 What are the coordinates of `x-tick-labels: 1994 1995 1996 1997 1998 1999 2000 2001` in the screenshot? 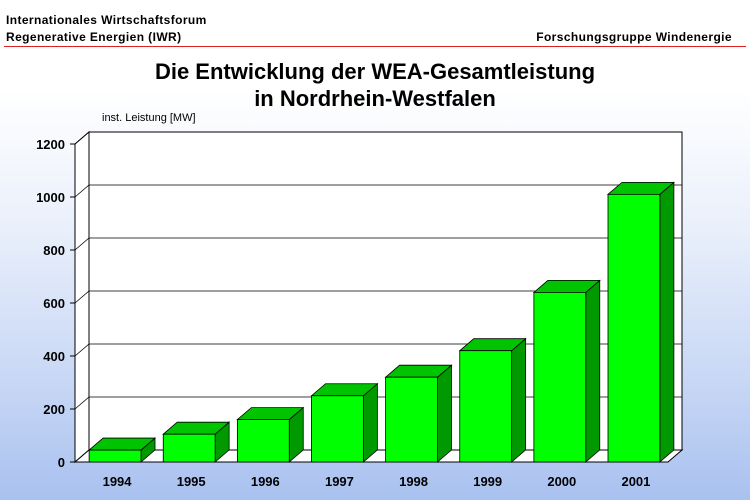 It's located at (377, 481).